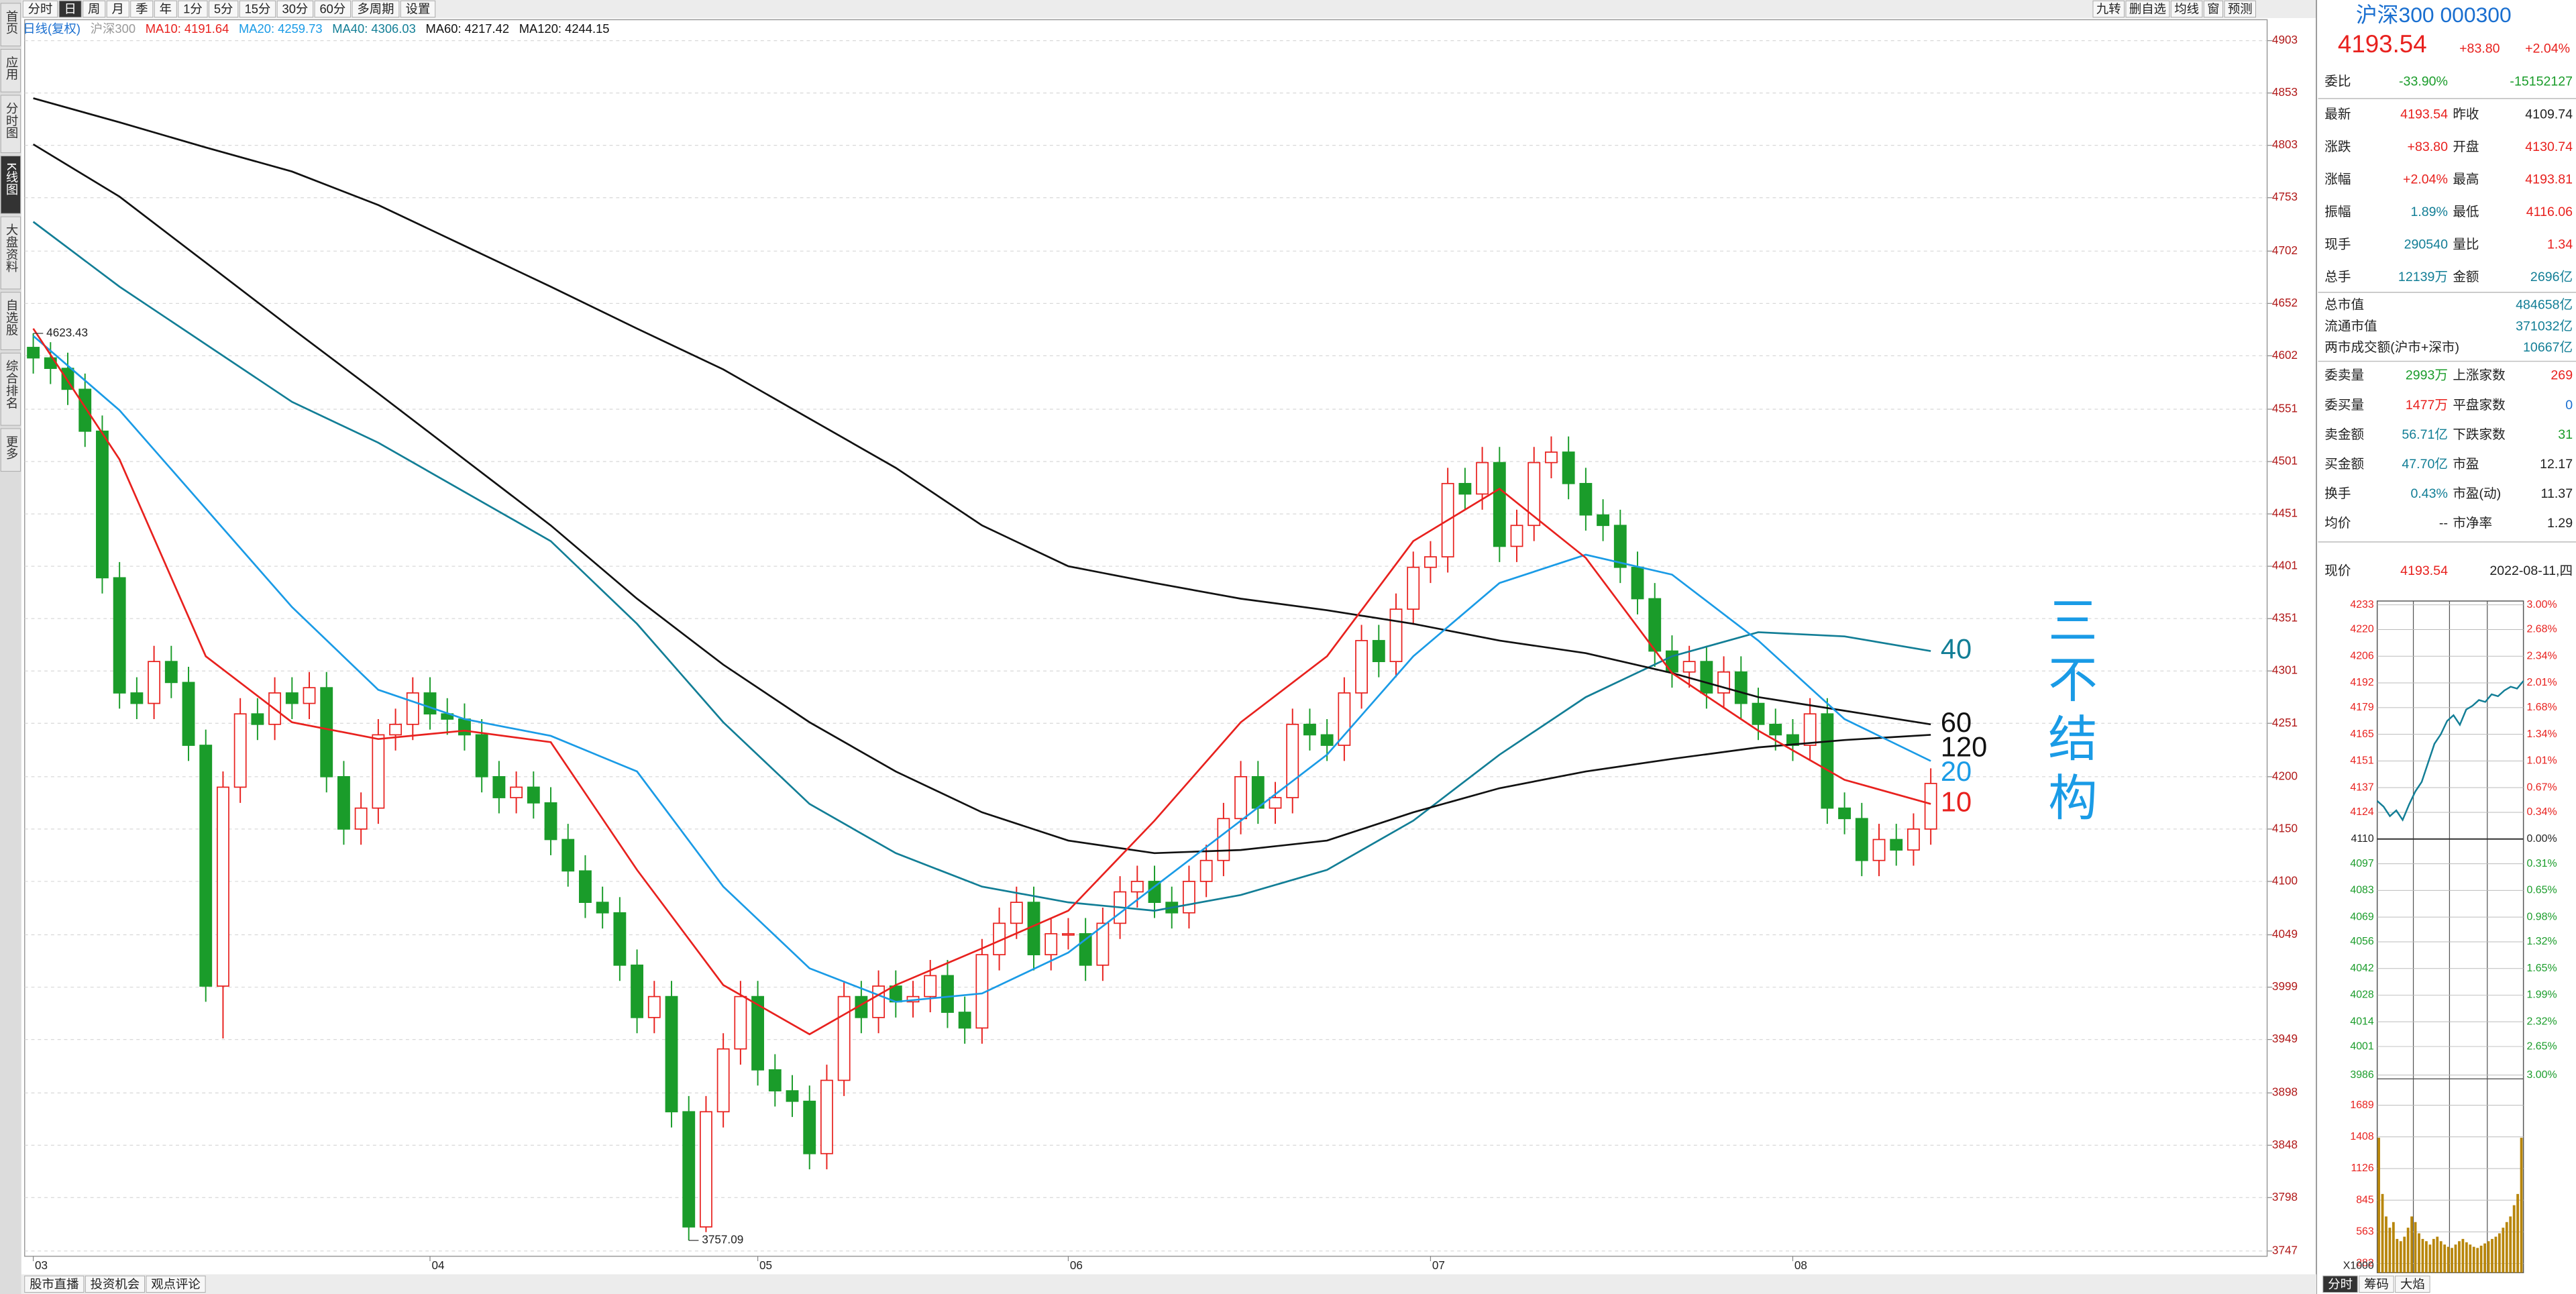 The image size is (2576, 1294). Describe the element at coordinates (2340, 1284) in the screenshot. I see `panel-tab: 分时` at that location.